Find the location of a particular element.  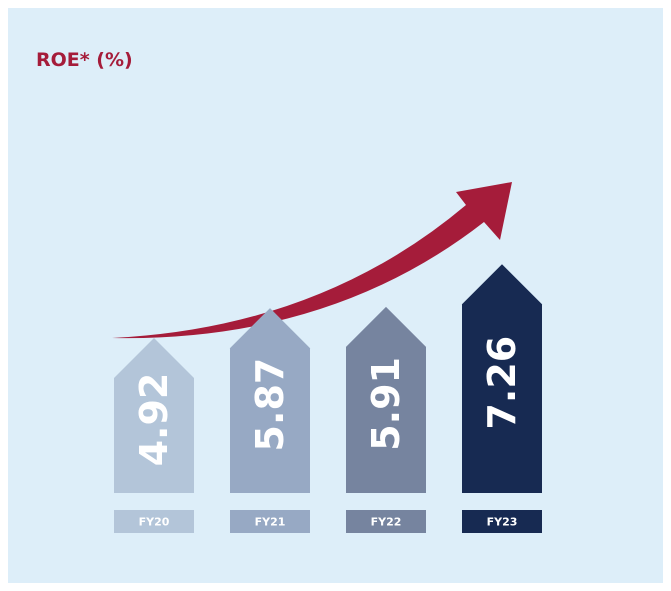

x-tick-label: FY21 is located at coordinates (270, 522).